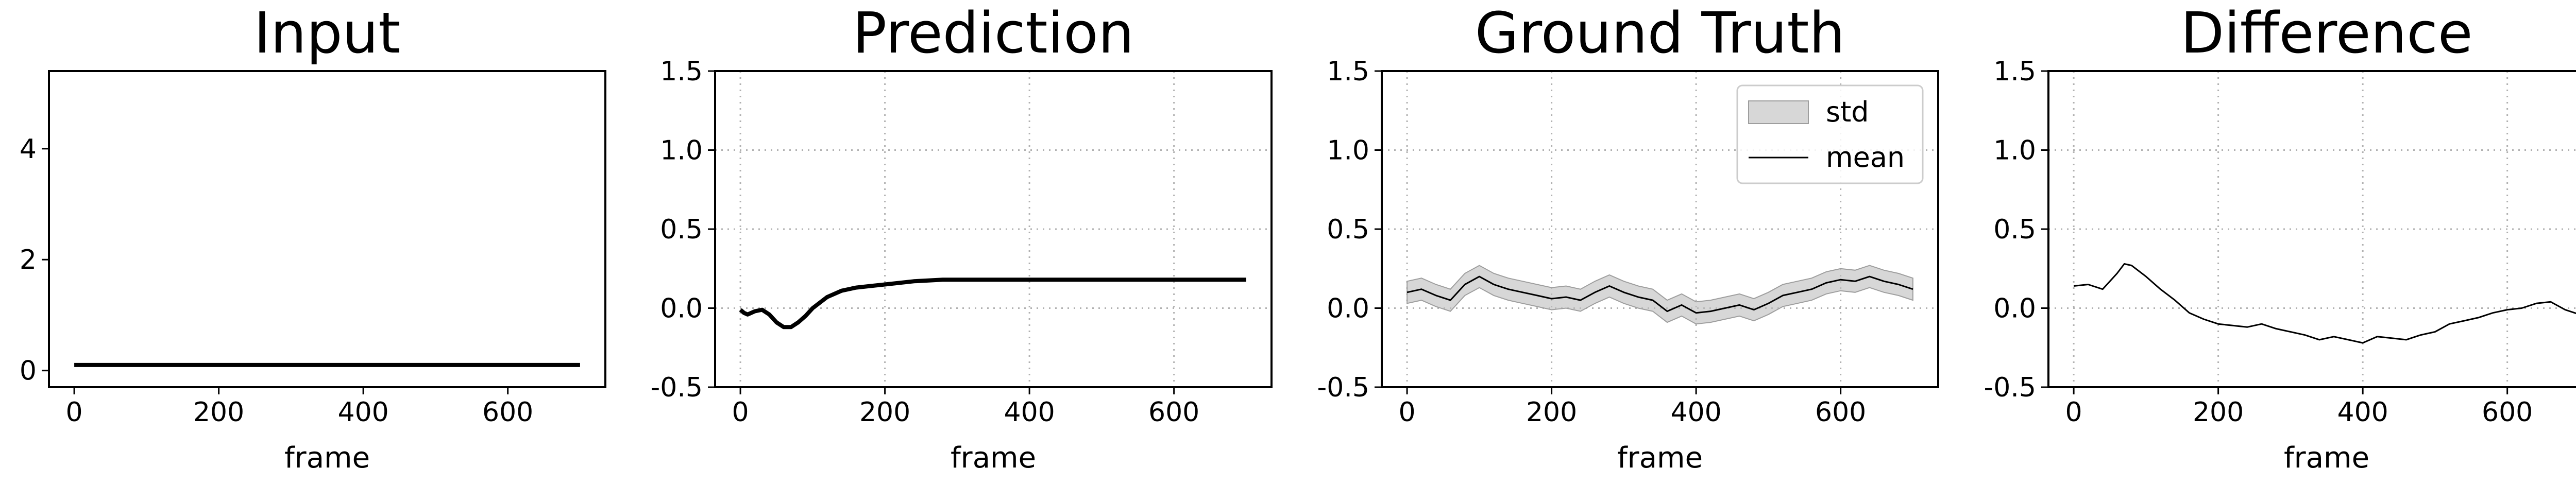  Describe the element at coordinates (993, 33) in the screenshot. I see `chart-title: Prediction` at that location.